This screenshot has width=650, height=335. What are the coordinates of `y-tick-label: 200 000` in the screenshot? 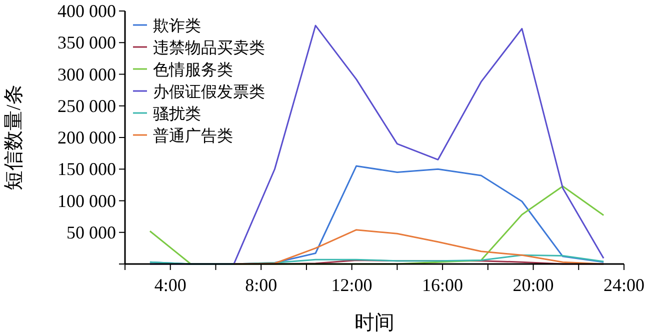 It's located at (87, 138).